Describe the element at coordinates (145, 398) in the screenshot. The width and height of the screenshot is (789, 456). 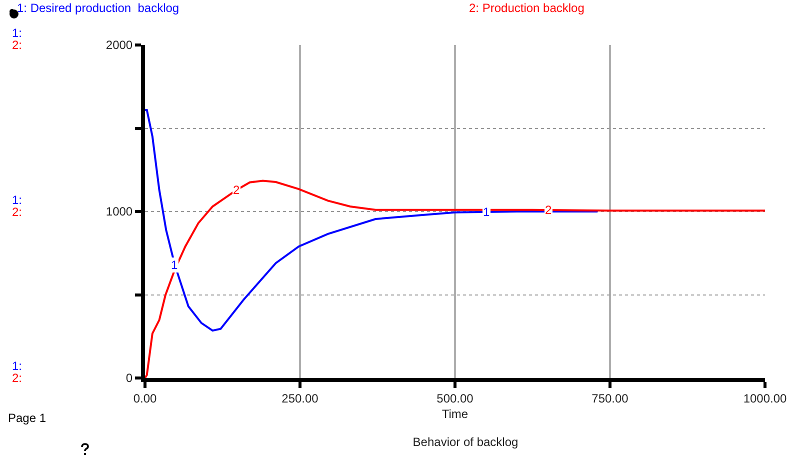
I see `x-tick-label: 0.00` at that location.